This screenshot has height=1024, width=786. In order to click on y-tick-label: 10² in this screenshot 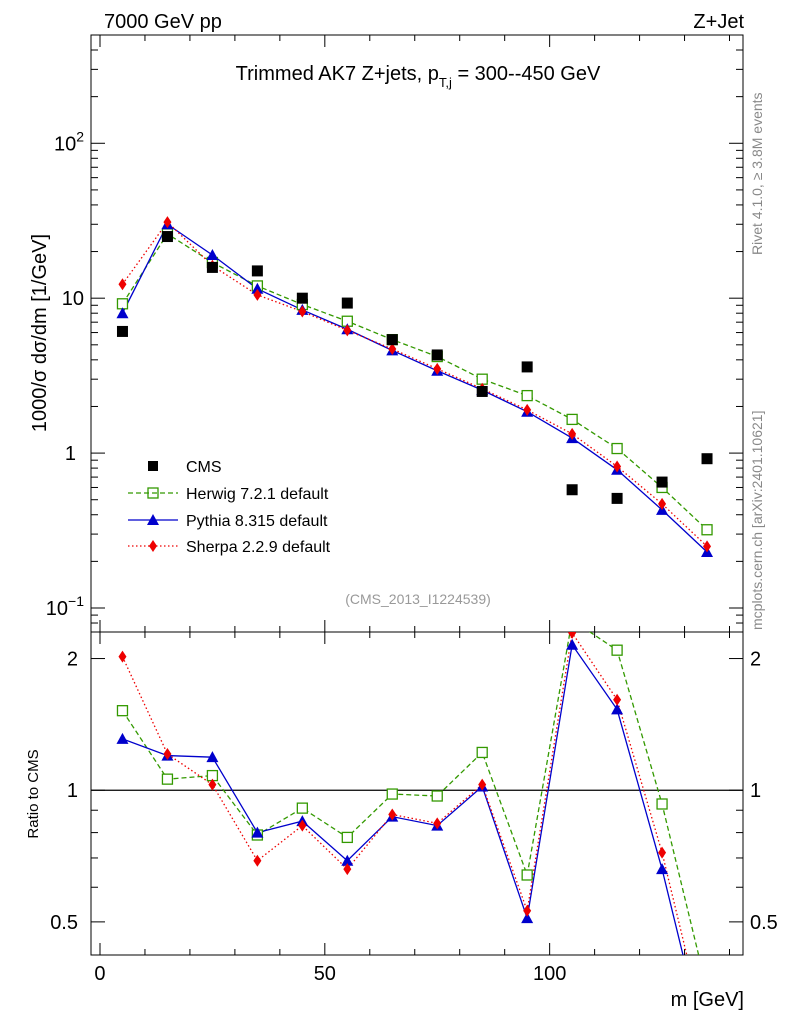, I will do `click(69, 141)`.